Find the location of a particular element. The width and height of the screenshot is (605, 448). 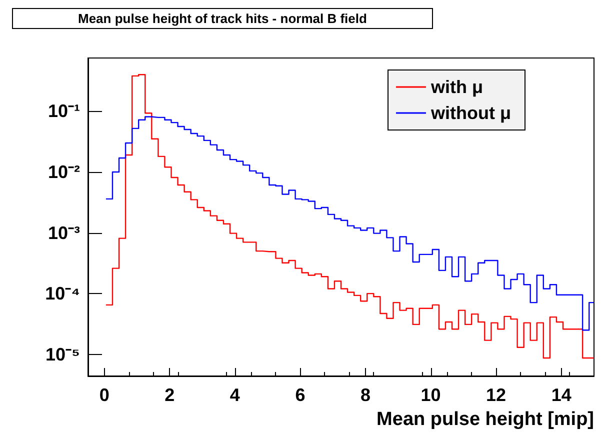

x-tick-label: 10 is located at coordinates (430, 395).